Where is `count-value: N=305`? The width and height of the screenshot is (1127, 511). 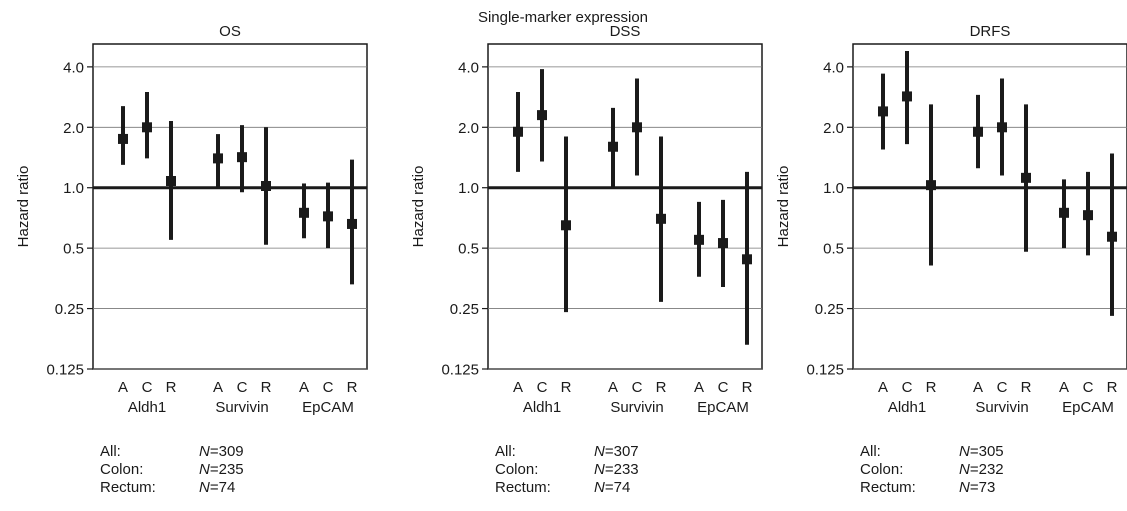 count-value: N=305 is located at coordinates (981, 451).